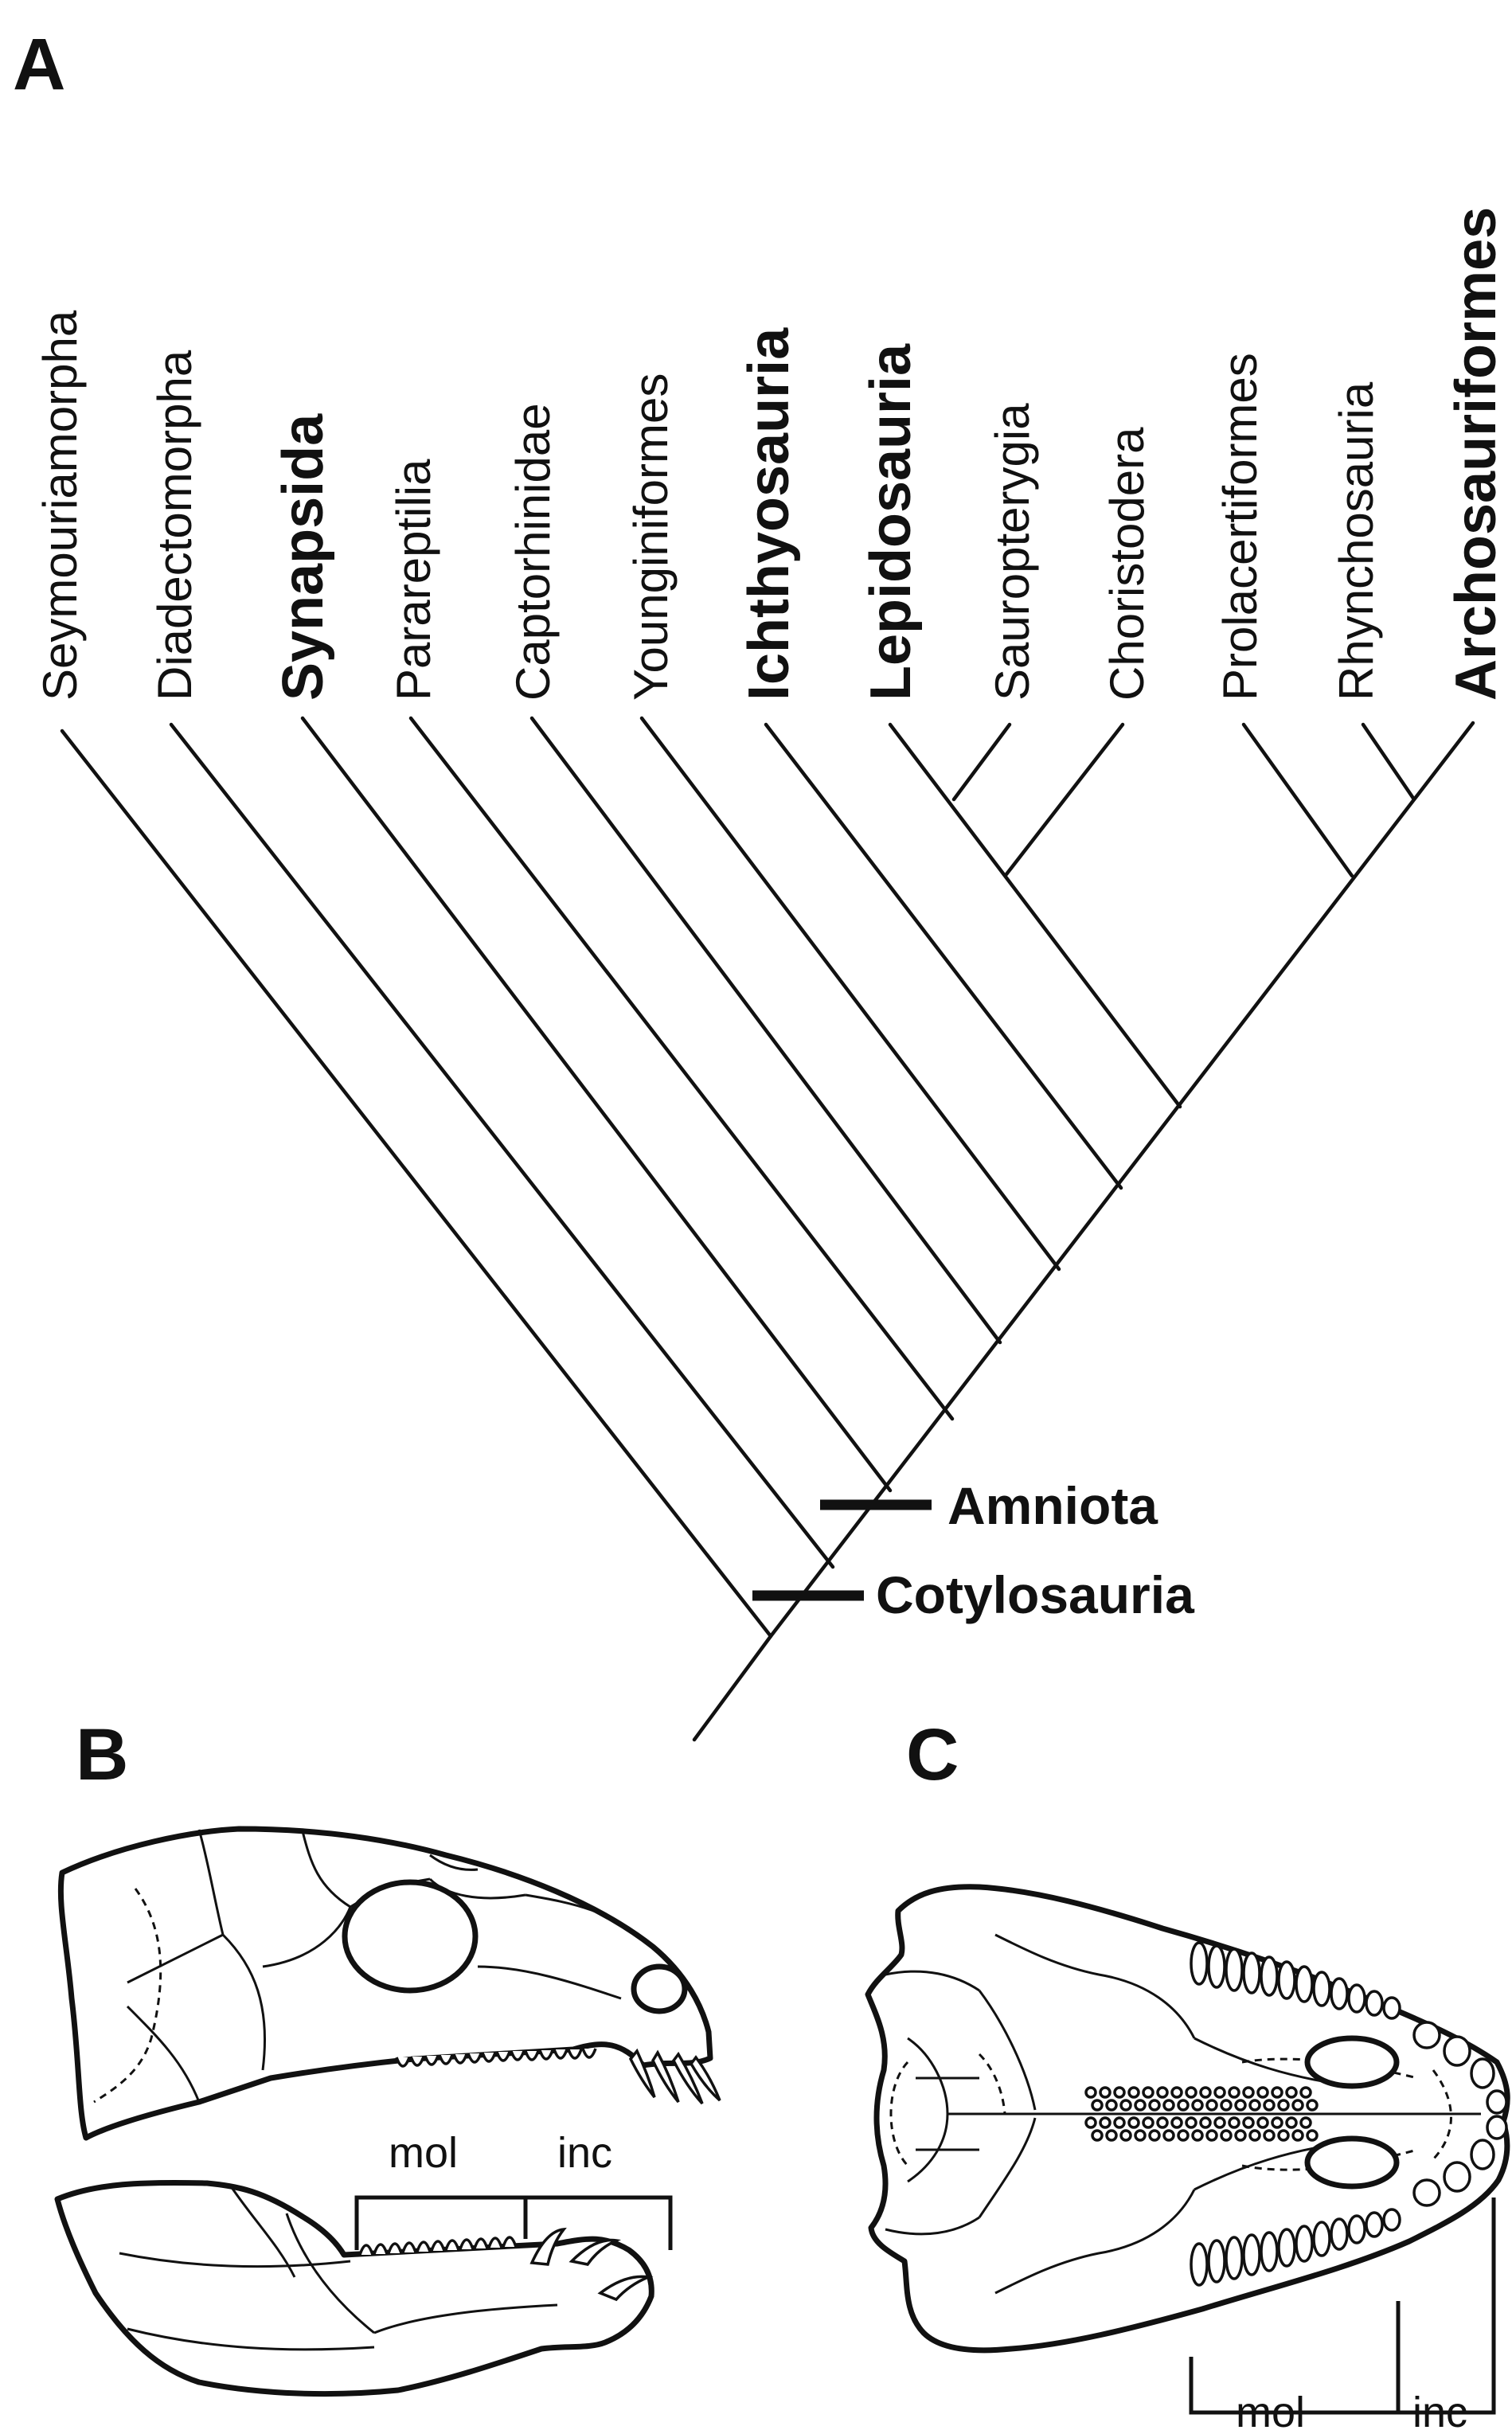 Image resolution: width=1512 pixels, height=2430 pixels. What do you see at coordinates (1064, 799) in the screenshot?
I see `branch-choristodera` at bounding box center [1064, 799].